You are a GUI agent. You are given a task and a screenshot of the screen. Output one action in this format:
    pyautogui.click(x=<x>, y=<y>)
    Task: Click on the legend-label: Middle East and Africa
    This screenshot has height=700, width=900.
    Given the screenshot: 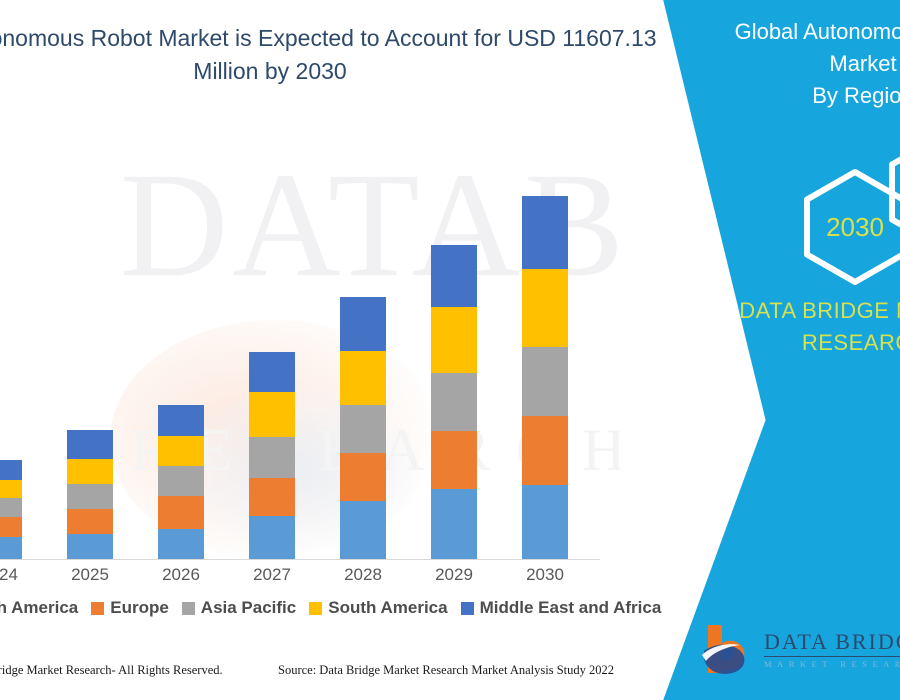 What is the action you would take?
    pyautogui.click(x=570, y=607)
    